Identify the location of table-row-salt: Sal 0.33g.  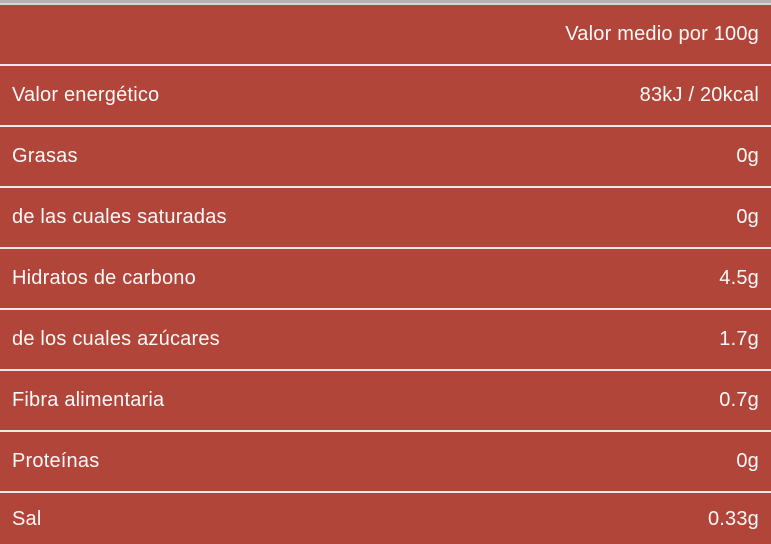
(385, 518).